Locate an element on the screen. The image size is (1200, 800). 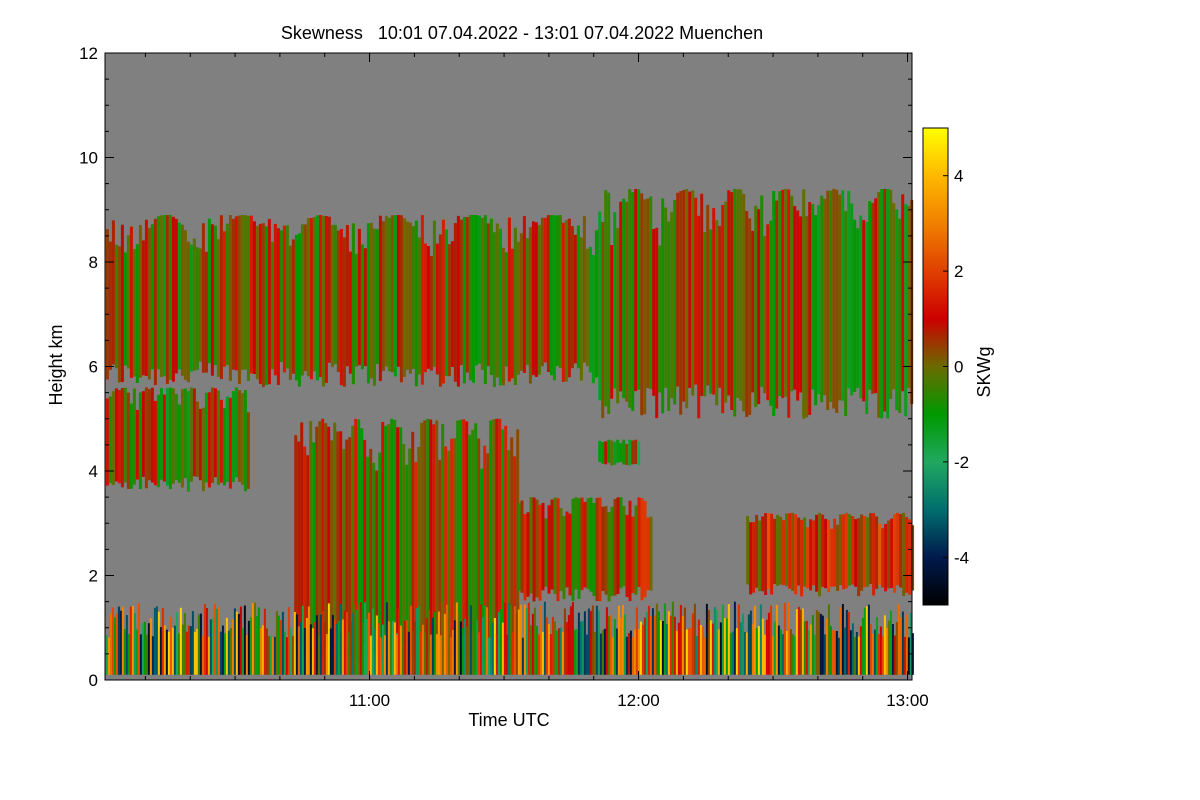
y-tick-label: 8 is located at coordinates (93, 262).